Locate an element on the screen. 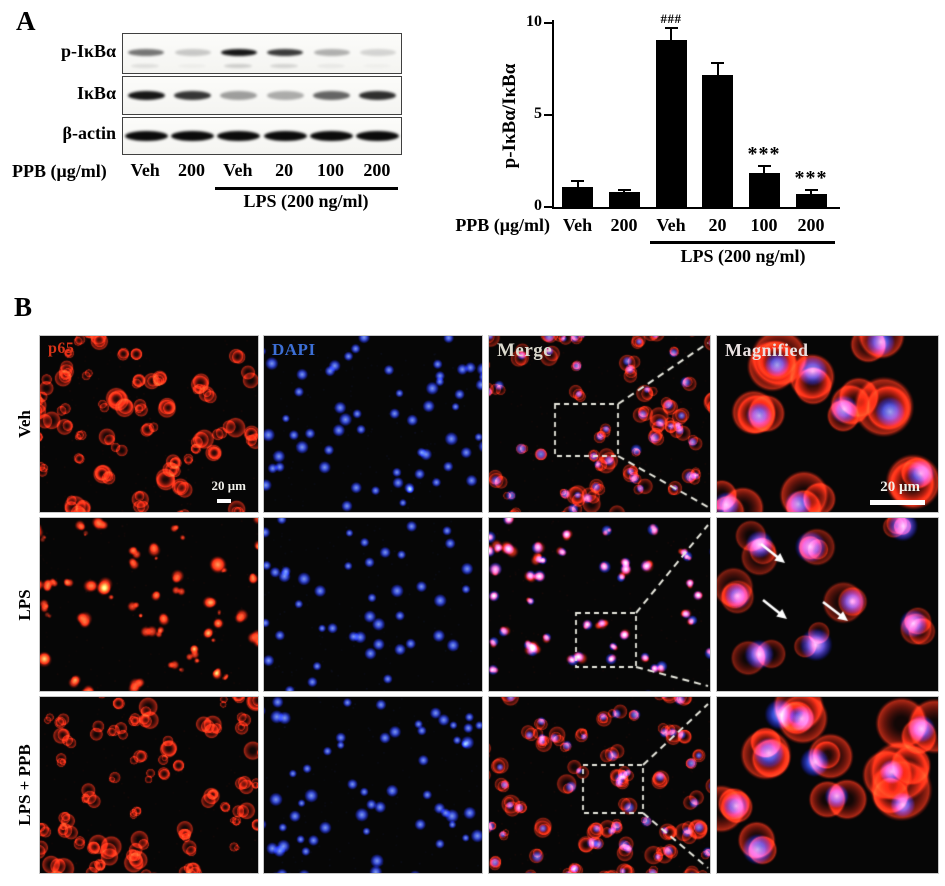  fluor-panel-lps-ppb-merge is located at coordinates (599, 785).